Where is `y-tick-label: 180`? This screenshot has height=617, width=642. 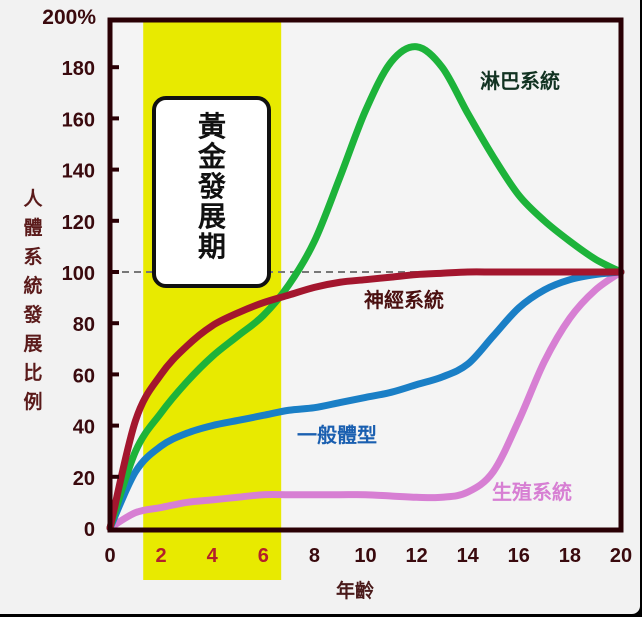 y-tick-label: 180 is located at coordinates (78, 69).